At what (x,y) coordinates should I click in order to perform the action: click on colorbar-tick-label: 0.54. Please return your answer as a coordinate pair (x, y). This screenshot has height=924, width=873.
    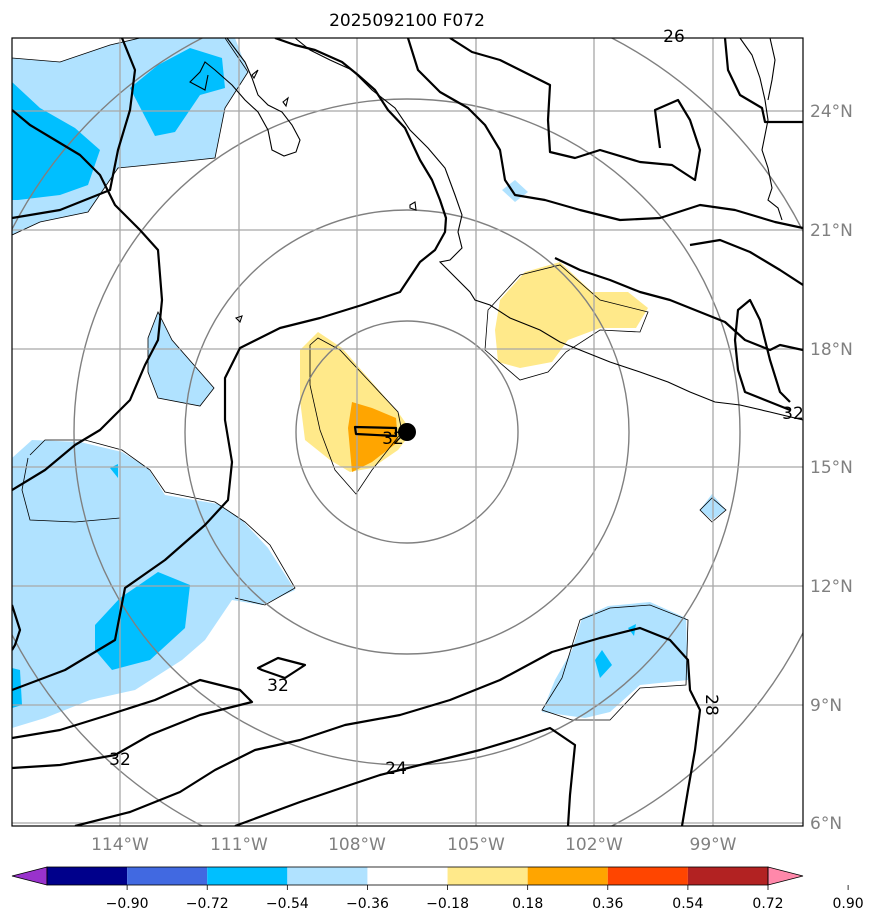
    Looking at the image, I should click on (687, 904).